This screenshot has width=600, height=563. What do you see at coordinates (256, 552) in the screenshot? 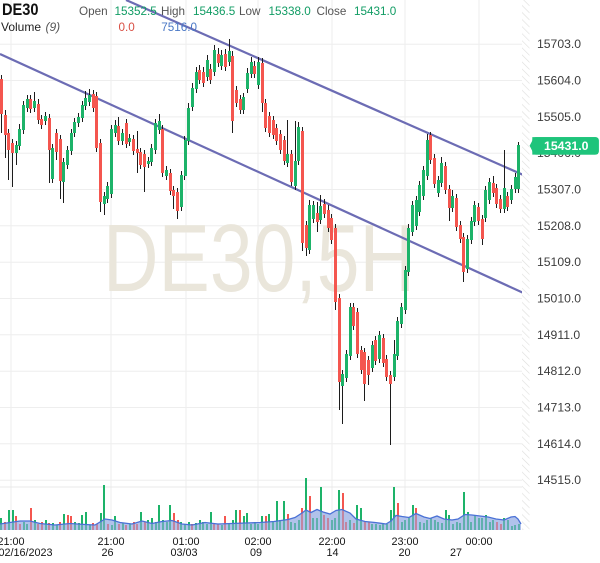
I see `svg-text: 09` at bounding box center [256, 552].